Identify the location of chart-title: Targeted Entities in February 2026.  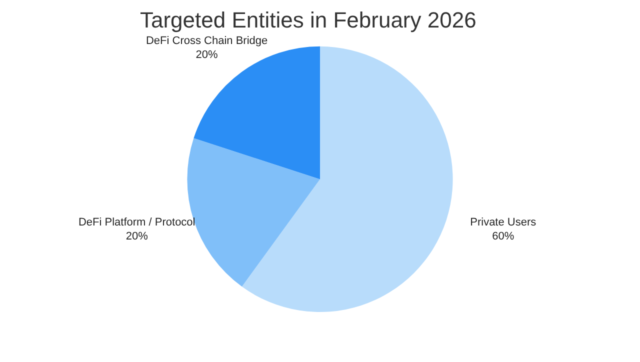
(308, 19).